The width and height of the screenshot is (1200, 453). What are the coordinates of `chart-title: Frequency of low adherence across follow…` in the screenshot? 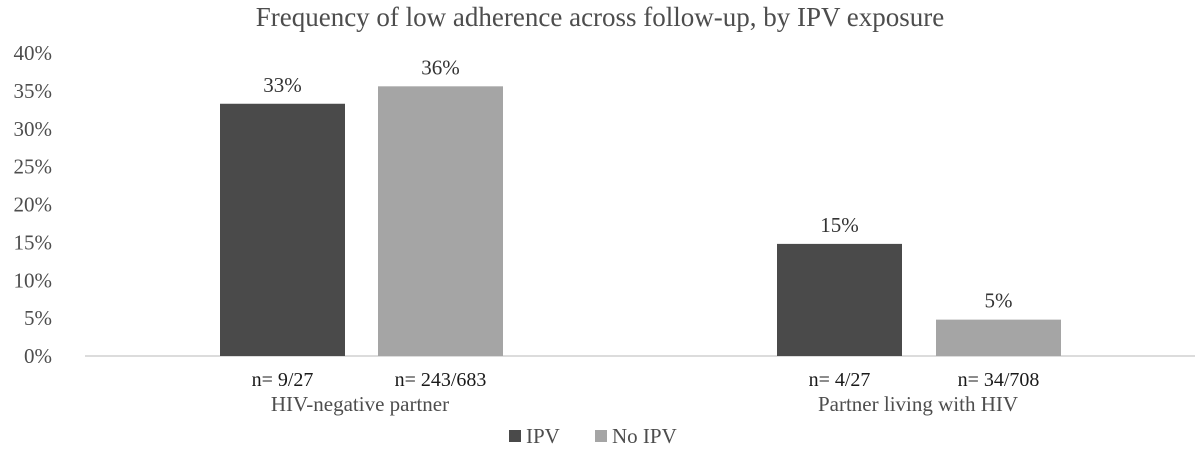 It's located at (600, 17).